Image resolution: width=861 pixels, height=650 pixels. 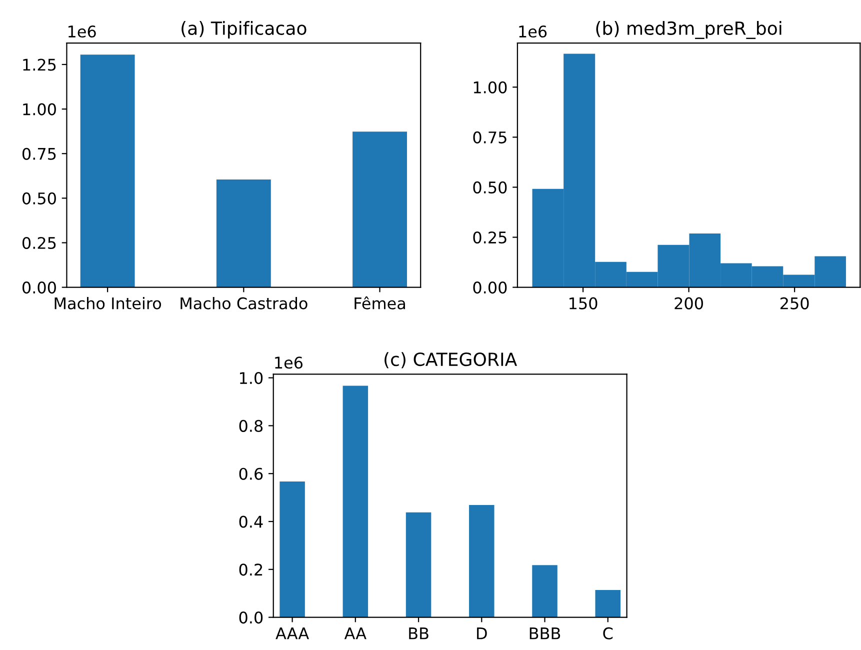 I want to click on chart-title: (a) Tipificacao, so click(x=244, y=30).